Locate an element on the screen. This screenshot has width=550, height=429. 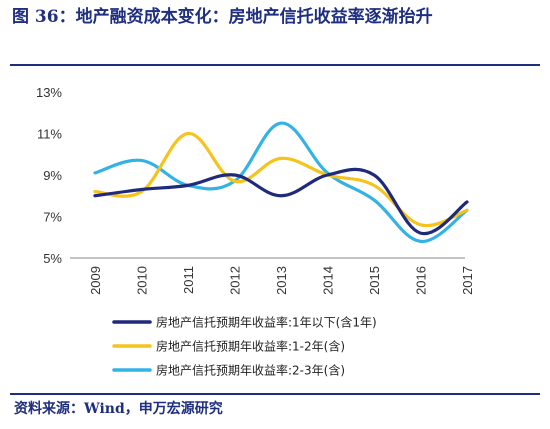
x-tick-label: 2011 is located at coordinates (188, 280).